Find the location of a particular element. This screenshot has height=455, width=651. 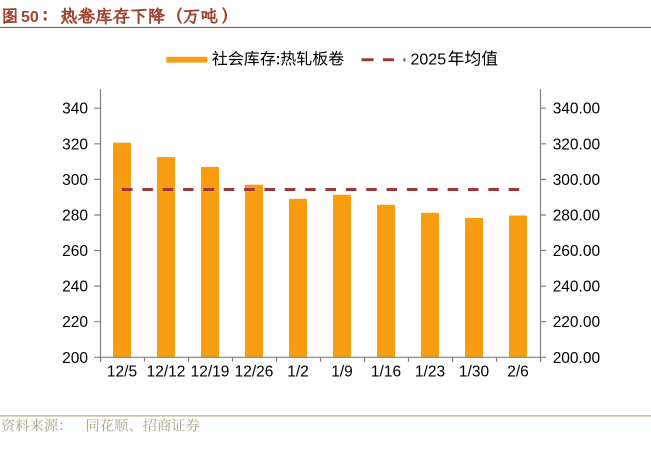

svg-text: 240 is located at coordinates (75, 287).